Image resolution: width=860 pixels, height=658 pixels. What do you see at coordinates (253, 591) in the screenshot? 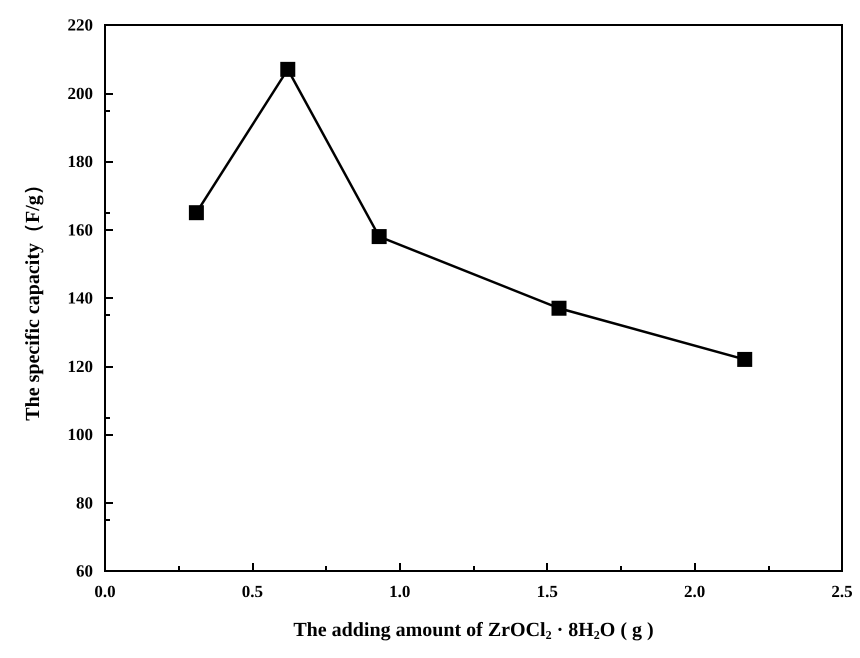
I see `x-tick-label: 0.5` at bounding box center [253, 591].